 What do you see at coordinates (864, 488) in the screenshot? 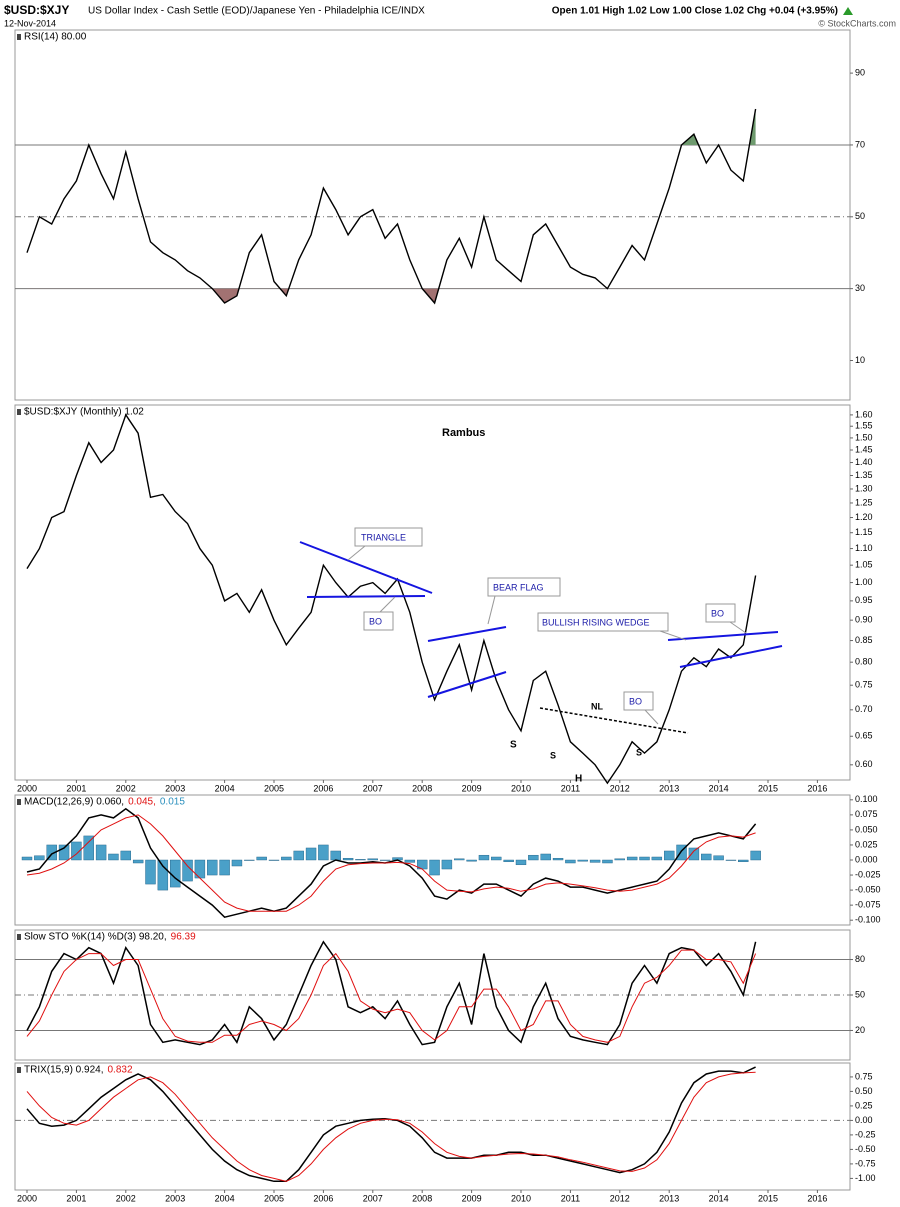
I see `y-tick-label: 1.30` at bounding box center [864, 488].